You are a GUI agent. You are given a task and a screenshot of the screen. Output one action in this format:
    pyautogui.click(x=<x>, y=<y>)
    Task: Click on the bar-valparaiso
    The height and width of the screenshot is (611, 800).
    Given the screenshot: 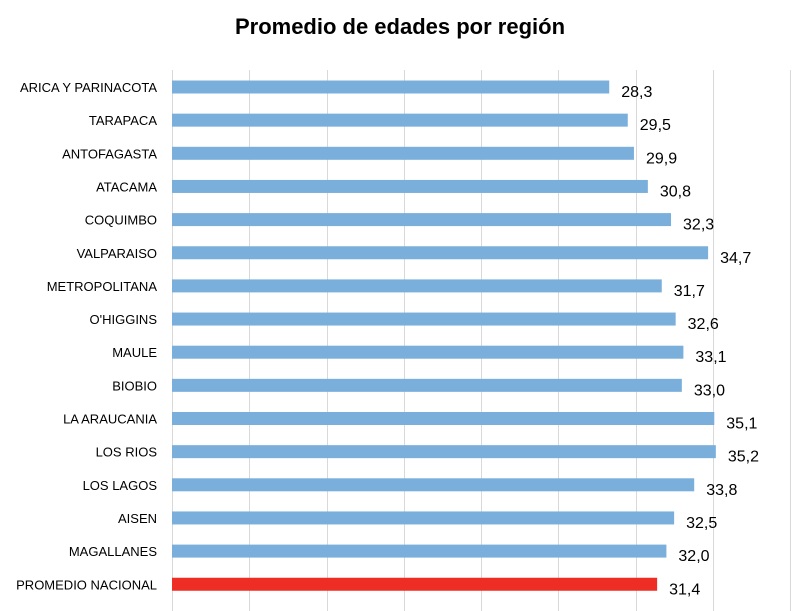 What is the action you would take?
    pyautogui.click(x=440, y=253)
    